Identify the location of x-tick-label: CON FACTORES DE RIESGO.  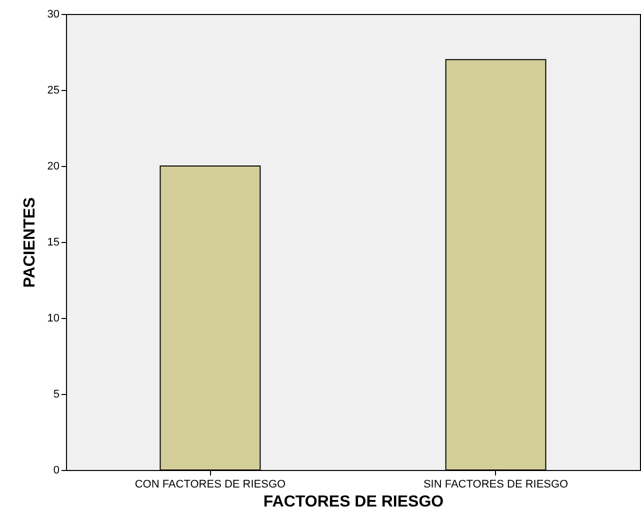
(210, 484).